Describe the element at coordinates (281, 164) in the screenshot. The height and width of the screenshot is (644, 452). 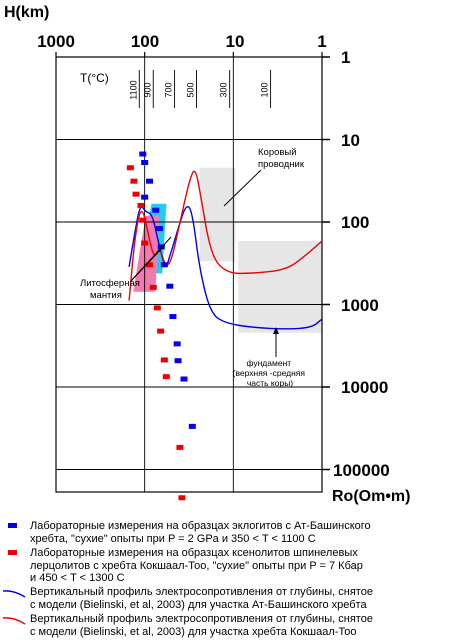
I see `annotation-line: проводник` at that location.